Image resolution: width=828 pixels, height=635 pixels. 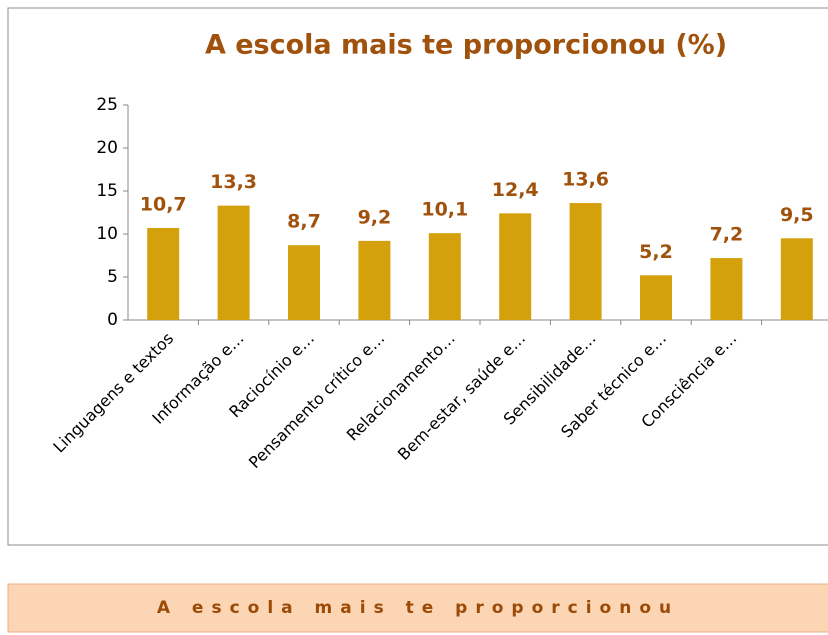 What do you see at coordinates (585, 180) in the screenshot?
I see `value-label: 13,6` at bounding box center [585, 180].